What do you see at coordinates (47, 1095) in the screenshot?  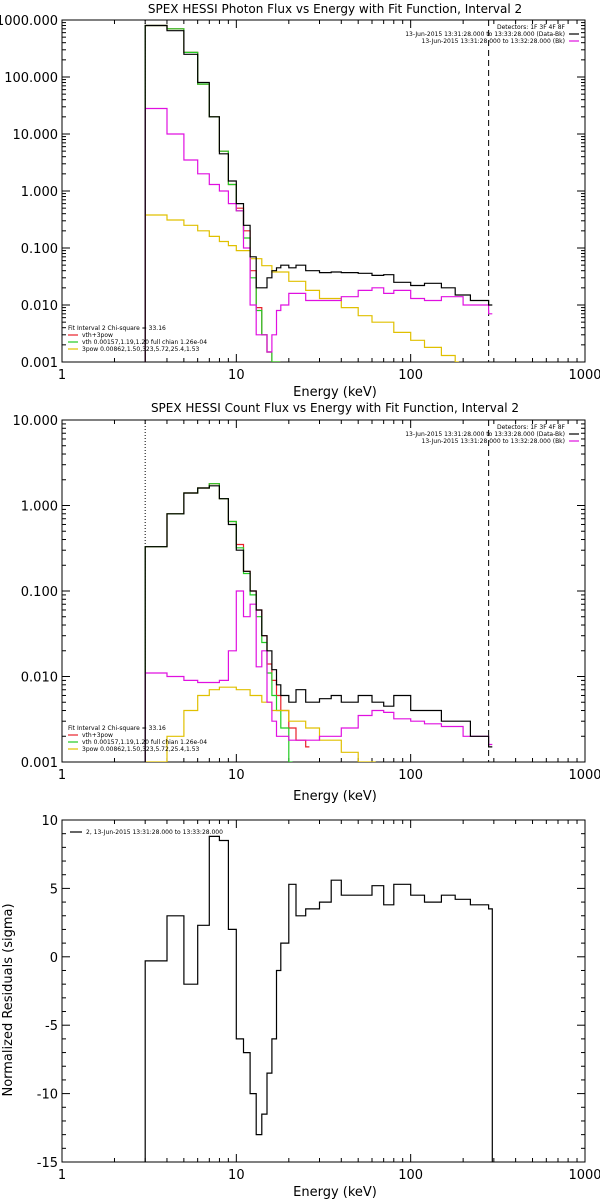 I see `y-tick-label: -10` at bounding box center [47, 1095].